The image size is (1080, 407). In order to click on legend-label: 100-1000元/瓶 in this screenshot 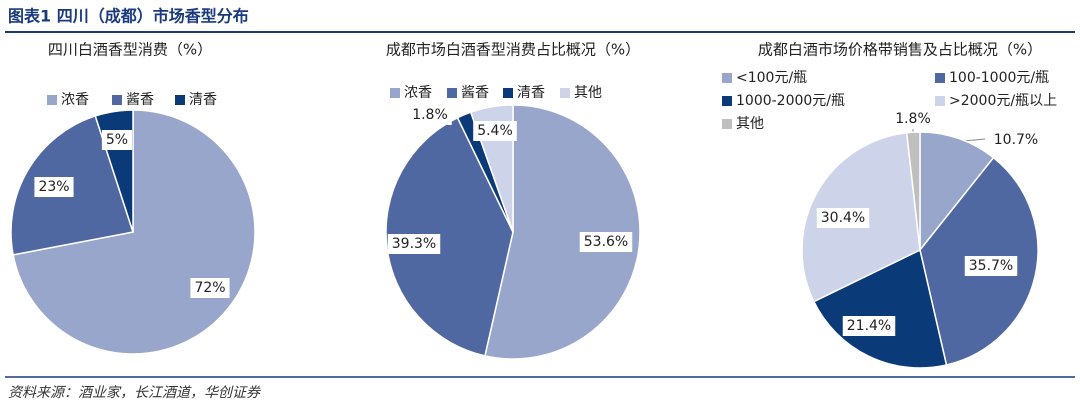, I will do `click(999, 78)`.